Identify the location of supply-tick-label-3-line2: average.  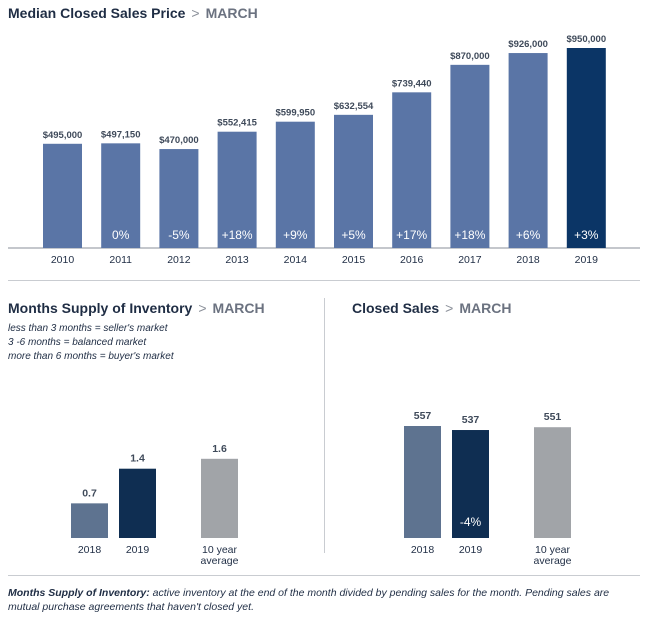
(220, 561).